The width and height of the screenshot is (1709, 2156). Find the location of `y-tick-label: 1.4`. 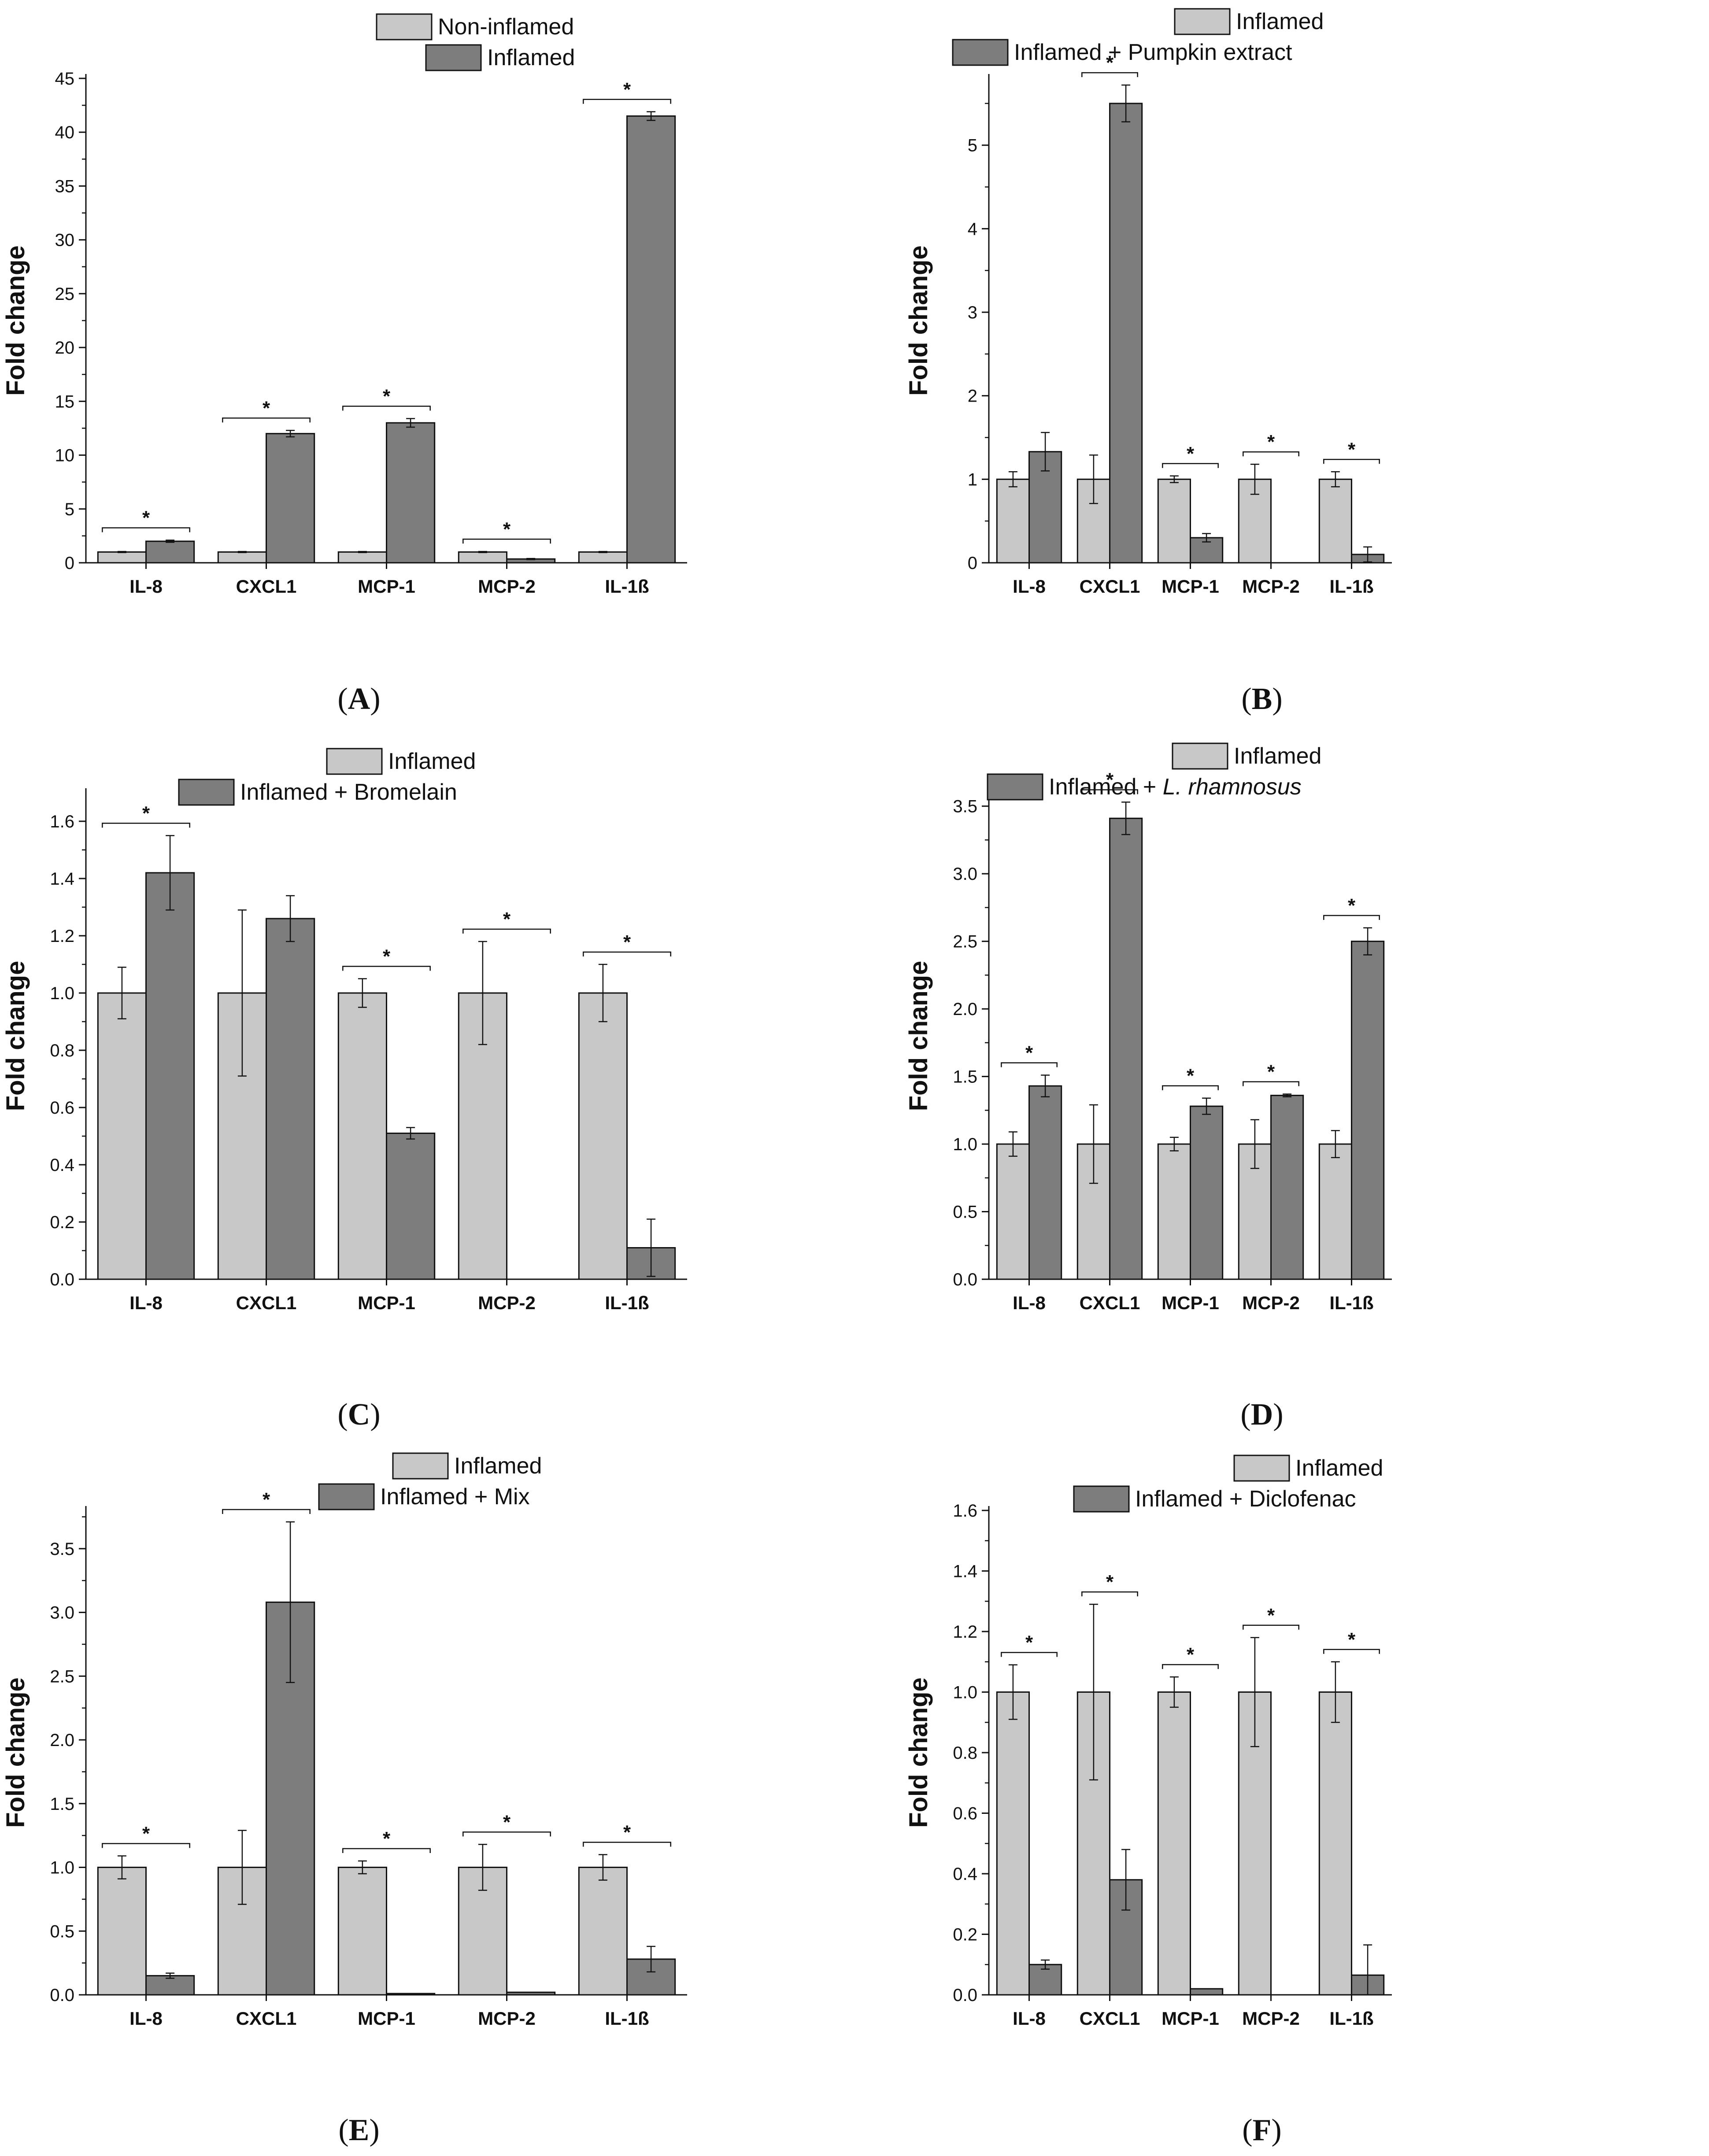

y-tick-label: 1.4 is located at coordinates (62, 879).